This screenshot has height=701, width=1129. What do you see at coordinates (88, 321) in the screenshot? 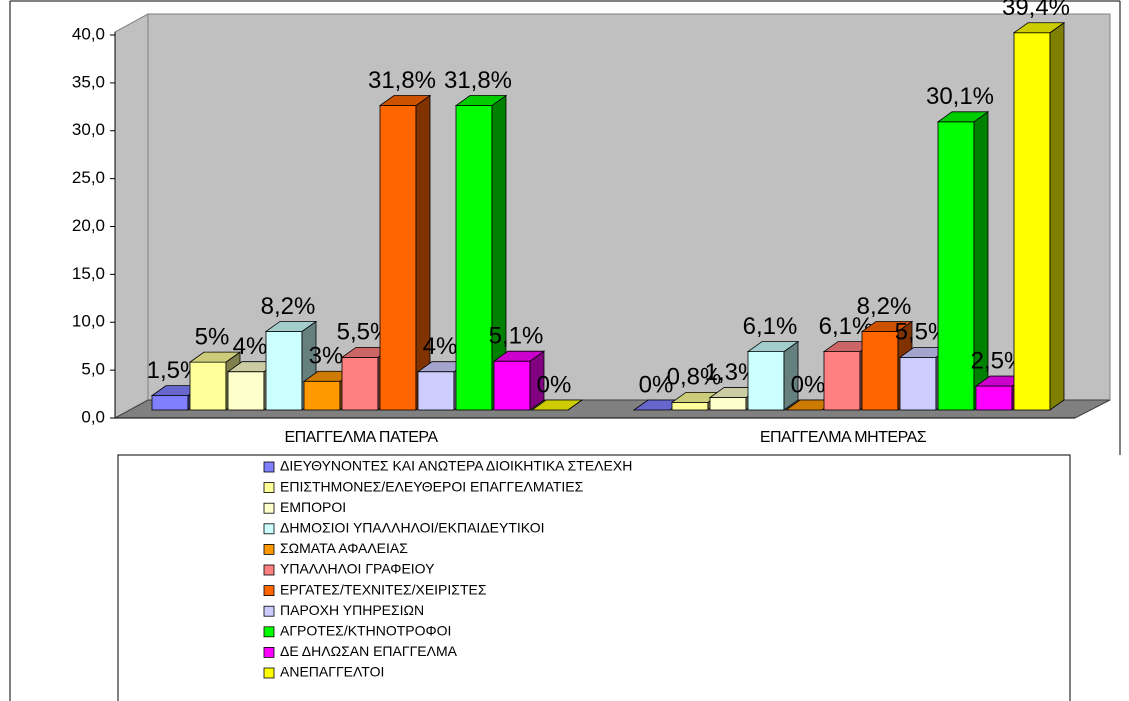
I see `y-tick-label: 10,0` at bounding box center [88, 321].